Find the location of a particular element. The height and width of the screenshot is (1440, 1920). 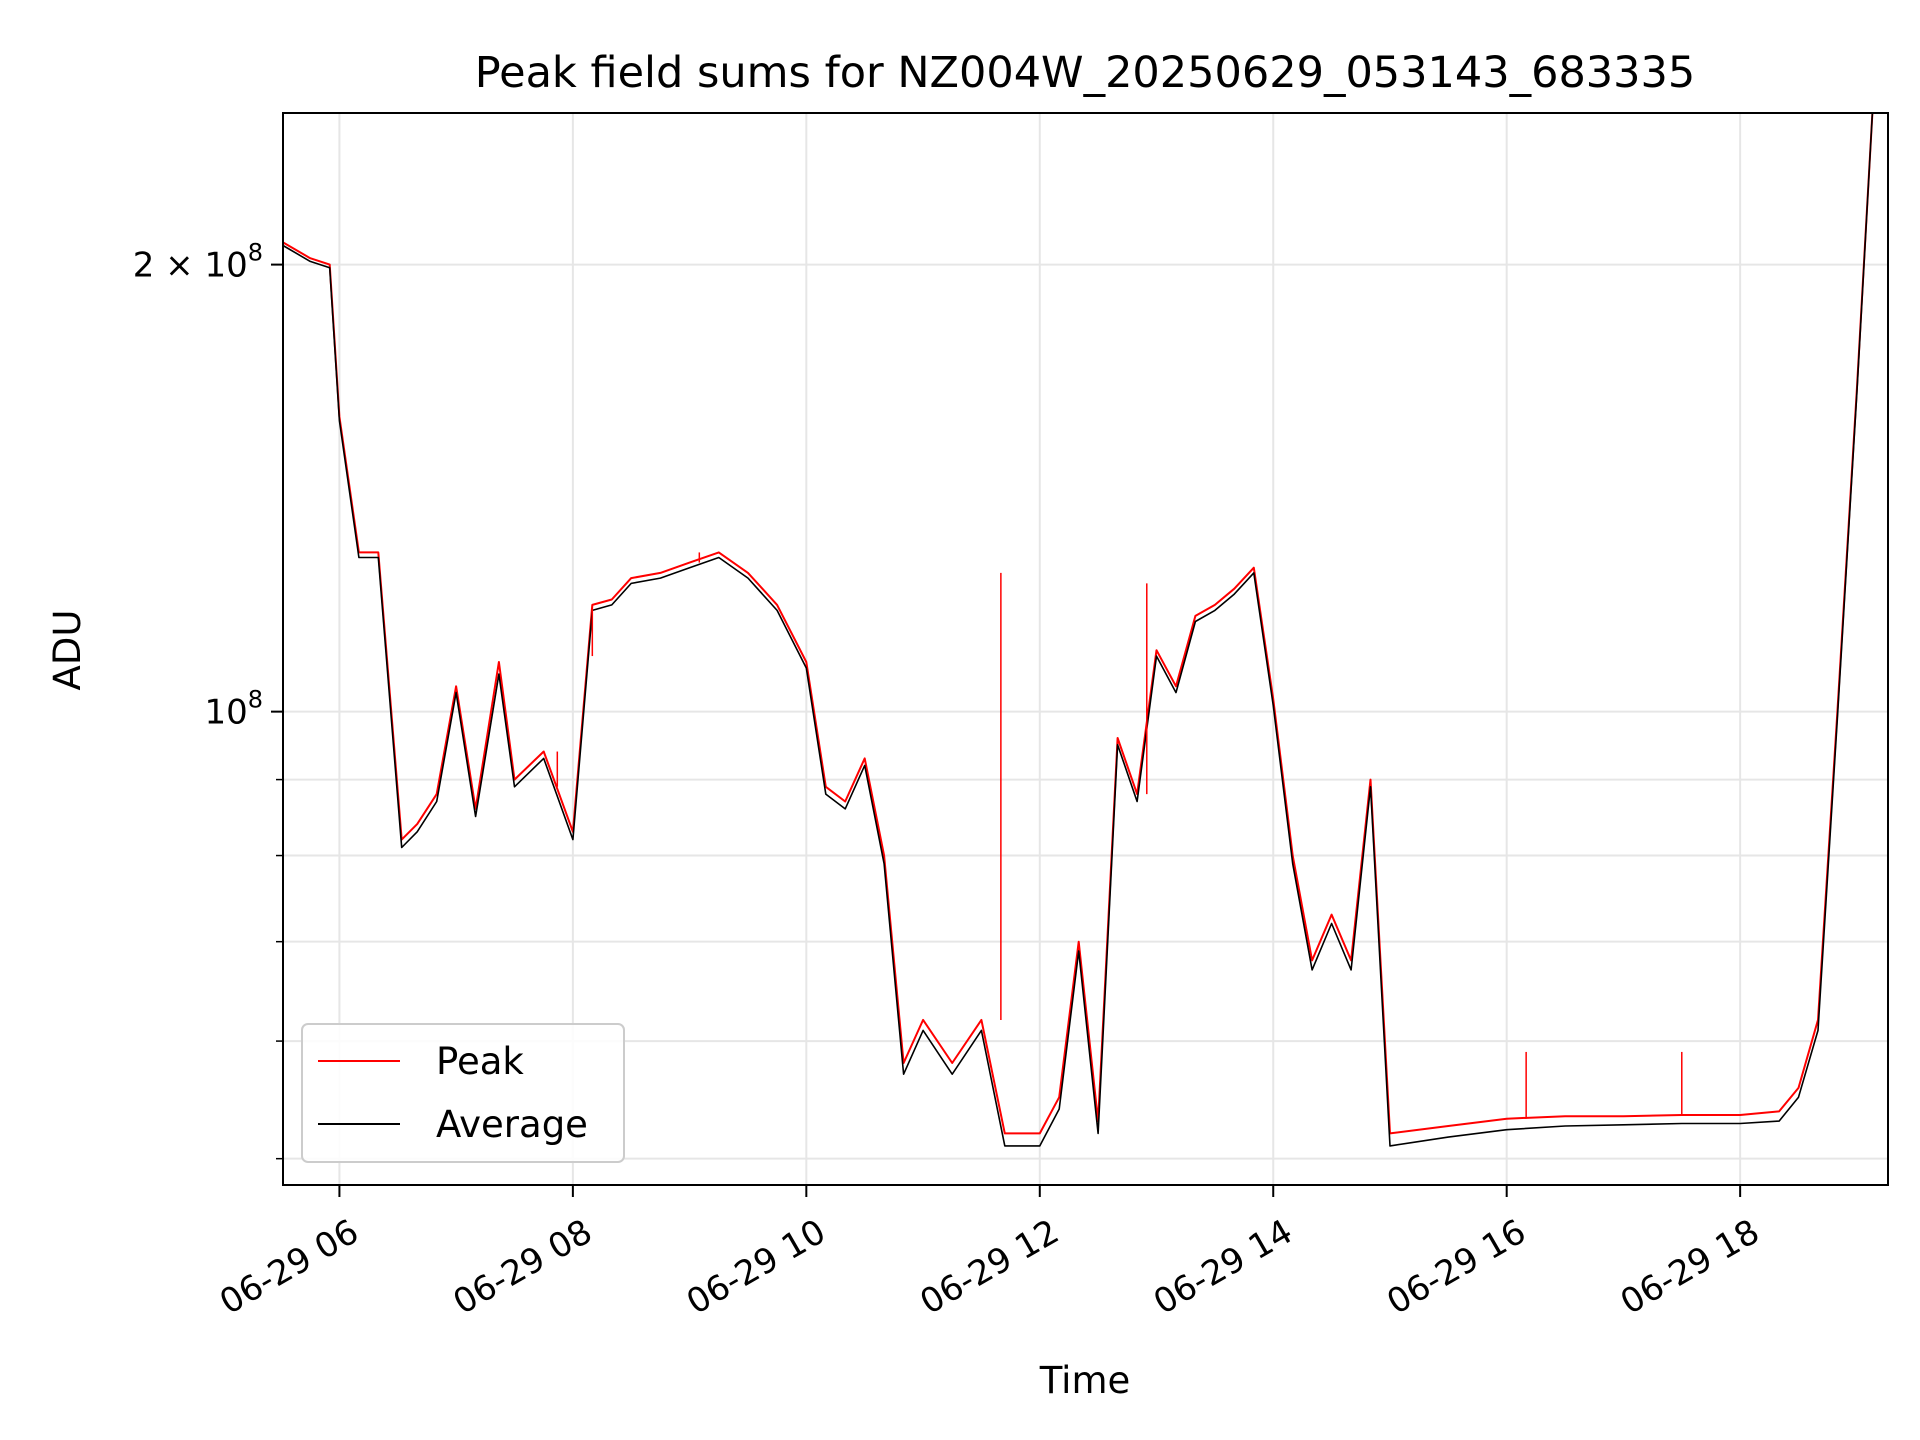

legend: Peak Average is located at coordinates (463, 1093).